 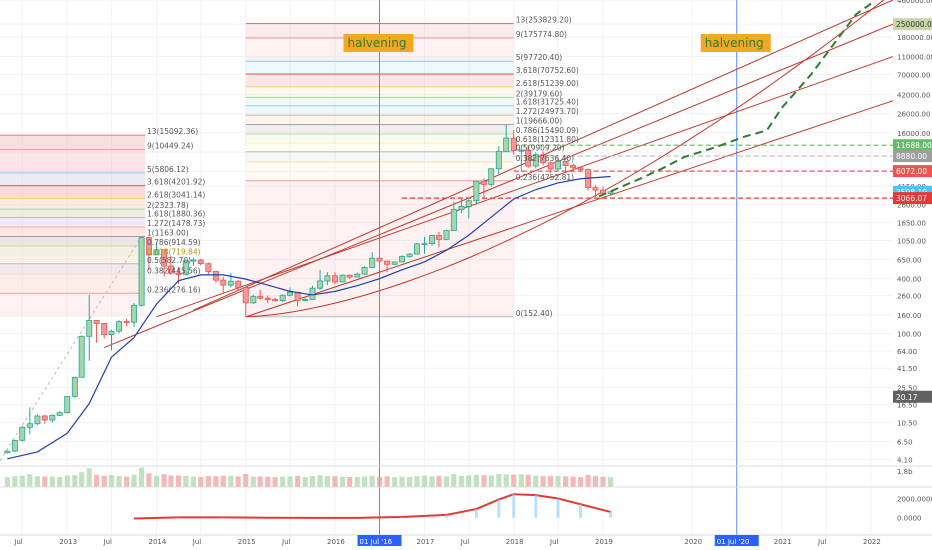 I want to click on price-tick-label: 100.00, so click(x=909, y=334).